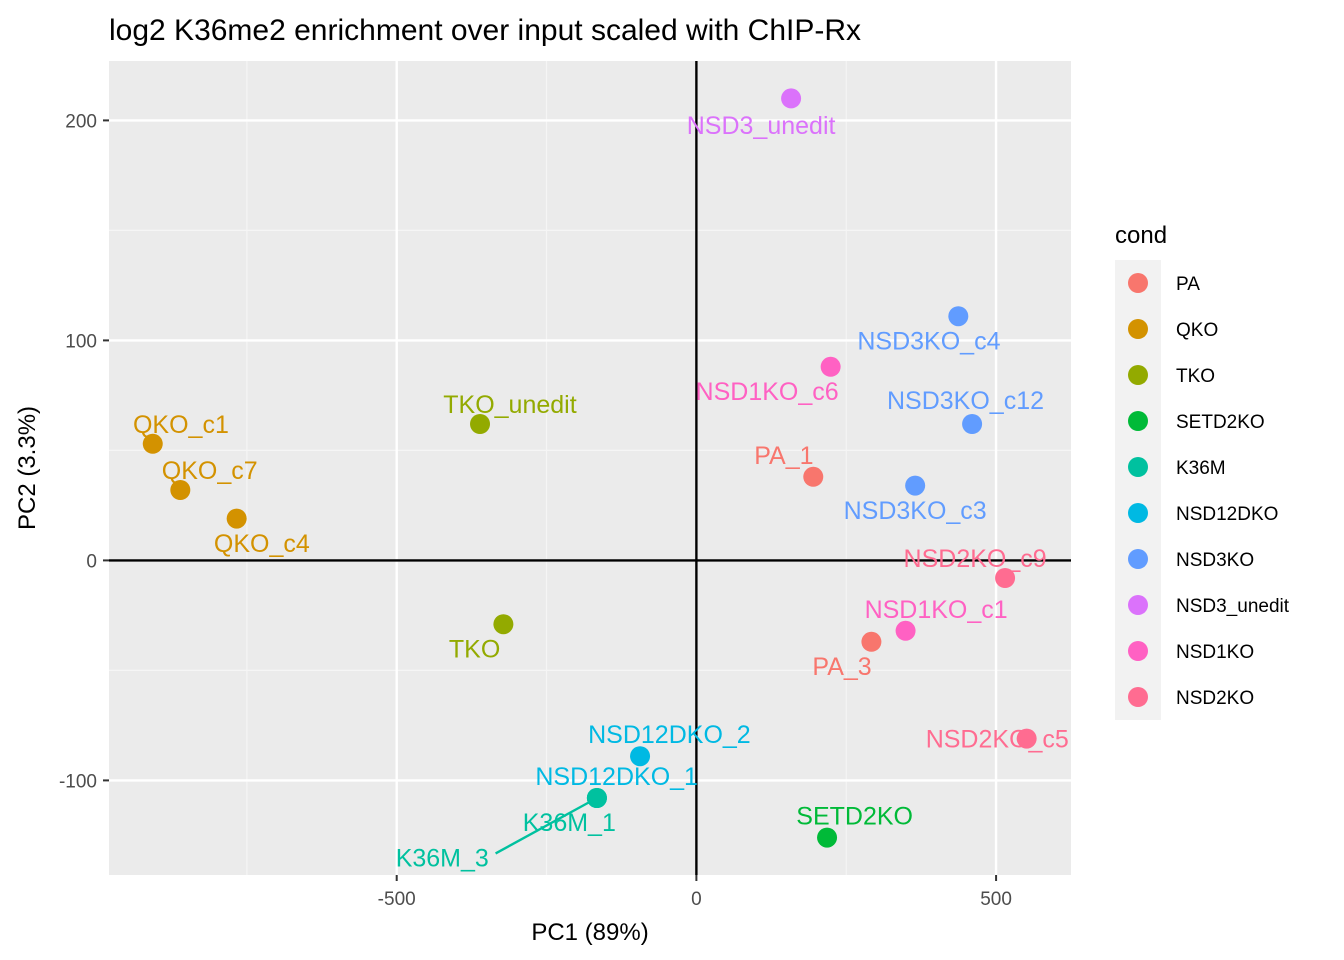 This screenshot has height=960, width=1344. Describe the element at coordinates (1215, 560) in the screenshot. I see `legend-label: NSD3KO` at that location.